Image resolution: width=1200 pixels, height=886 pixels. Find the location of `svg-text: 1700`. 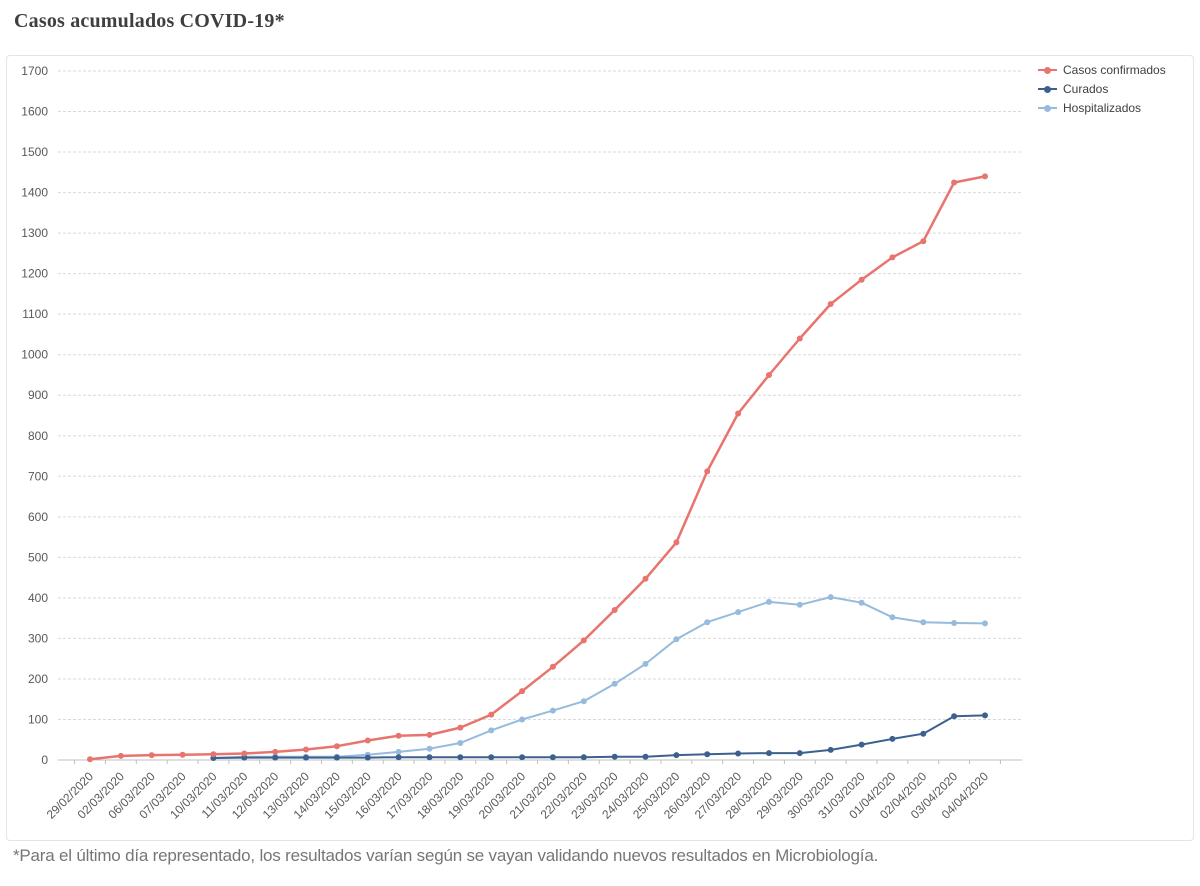

svg-text: 1700 is located at coordinates (34, 71).